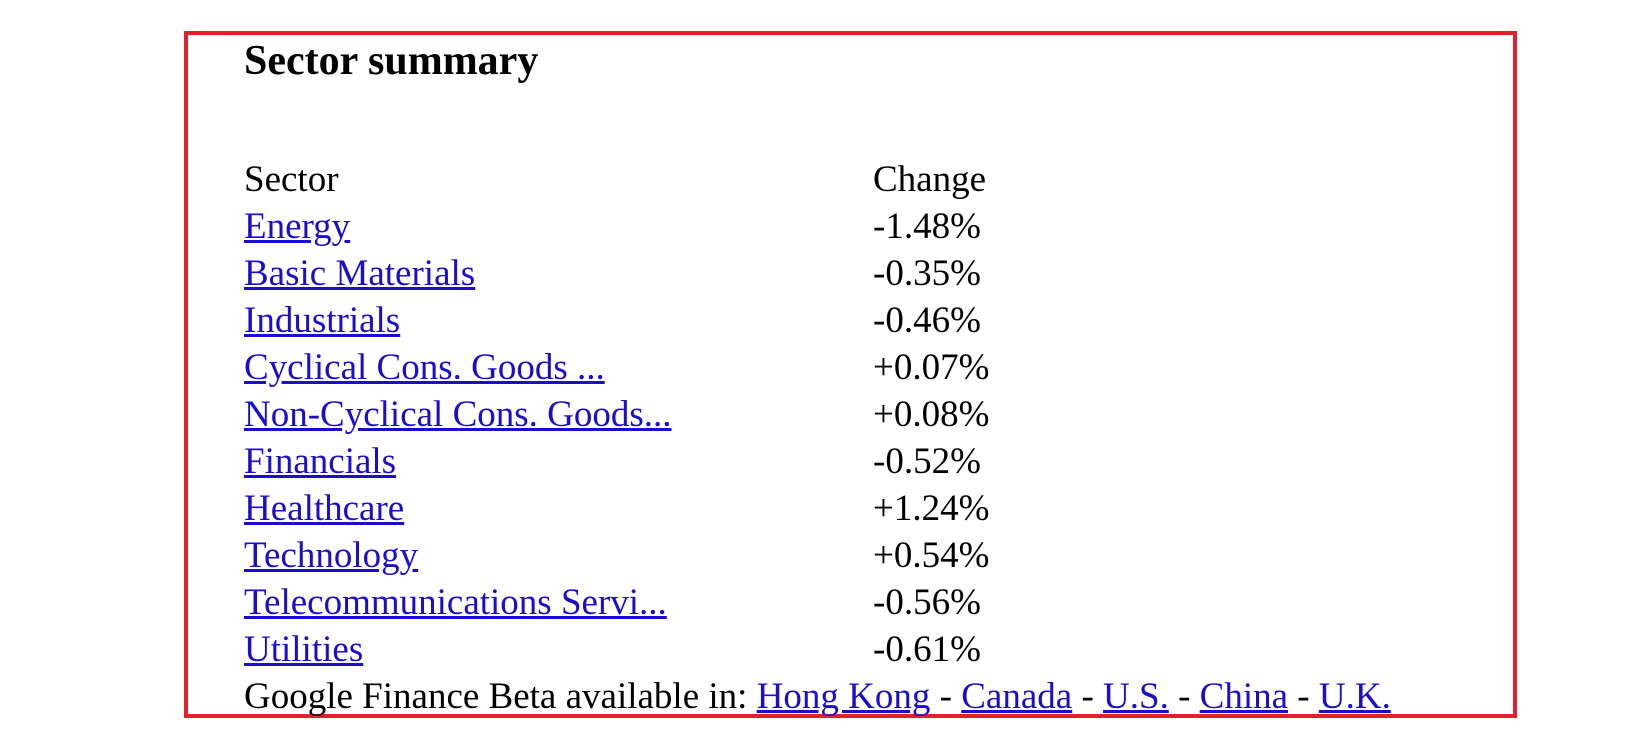  What do you see at coordinates (331, 555) in the screenshot?
I see `sector-link-technology: Technology` at bounding box center [331, 555].